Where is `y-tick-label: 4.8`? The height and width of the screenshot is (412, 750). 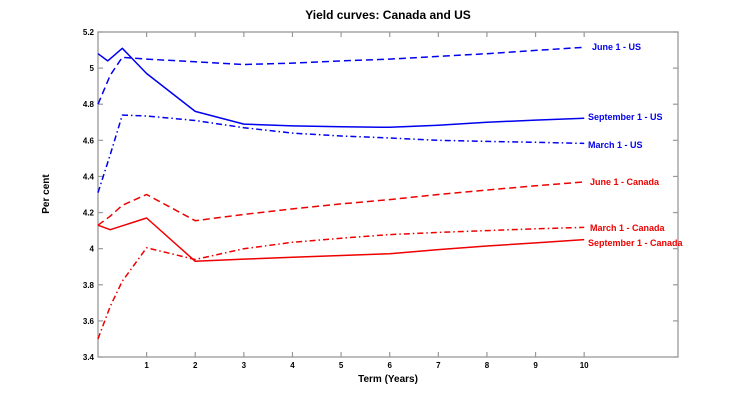
y-tick-label: 4.8 is located at coordinates (89, 104).